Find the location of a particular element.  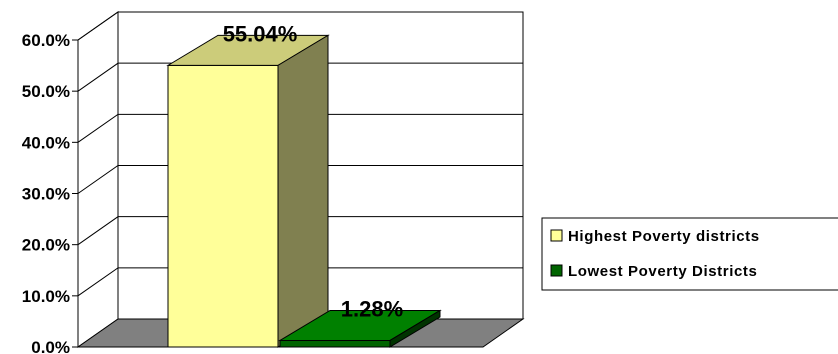

y-axis: 0.0% 10.0% 20.0% 30.0% 40.0% 50.0% 60.0% is located at coordinates (50, 192).